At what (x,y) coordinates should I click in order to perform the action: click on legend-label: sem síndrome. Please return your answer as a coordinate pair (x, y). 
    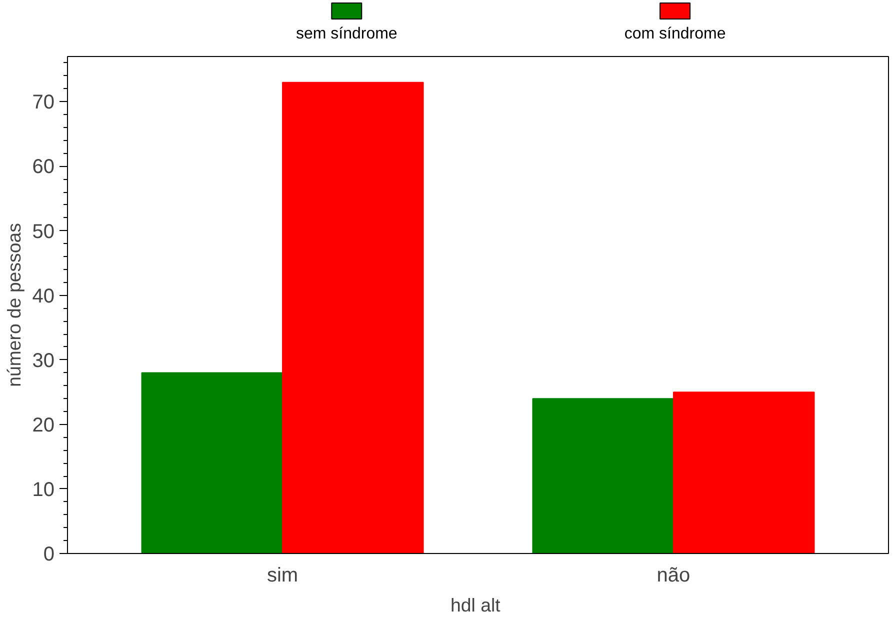
    Looking at the image, I should click on (347, 34).